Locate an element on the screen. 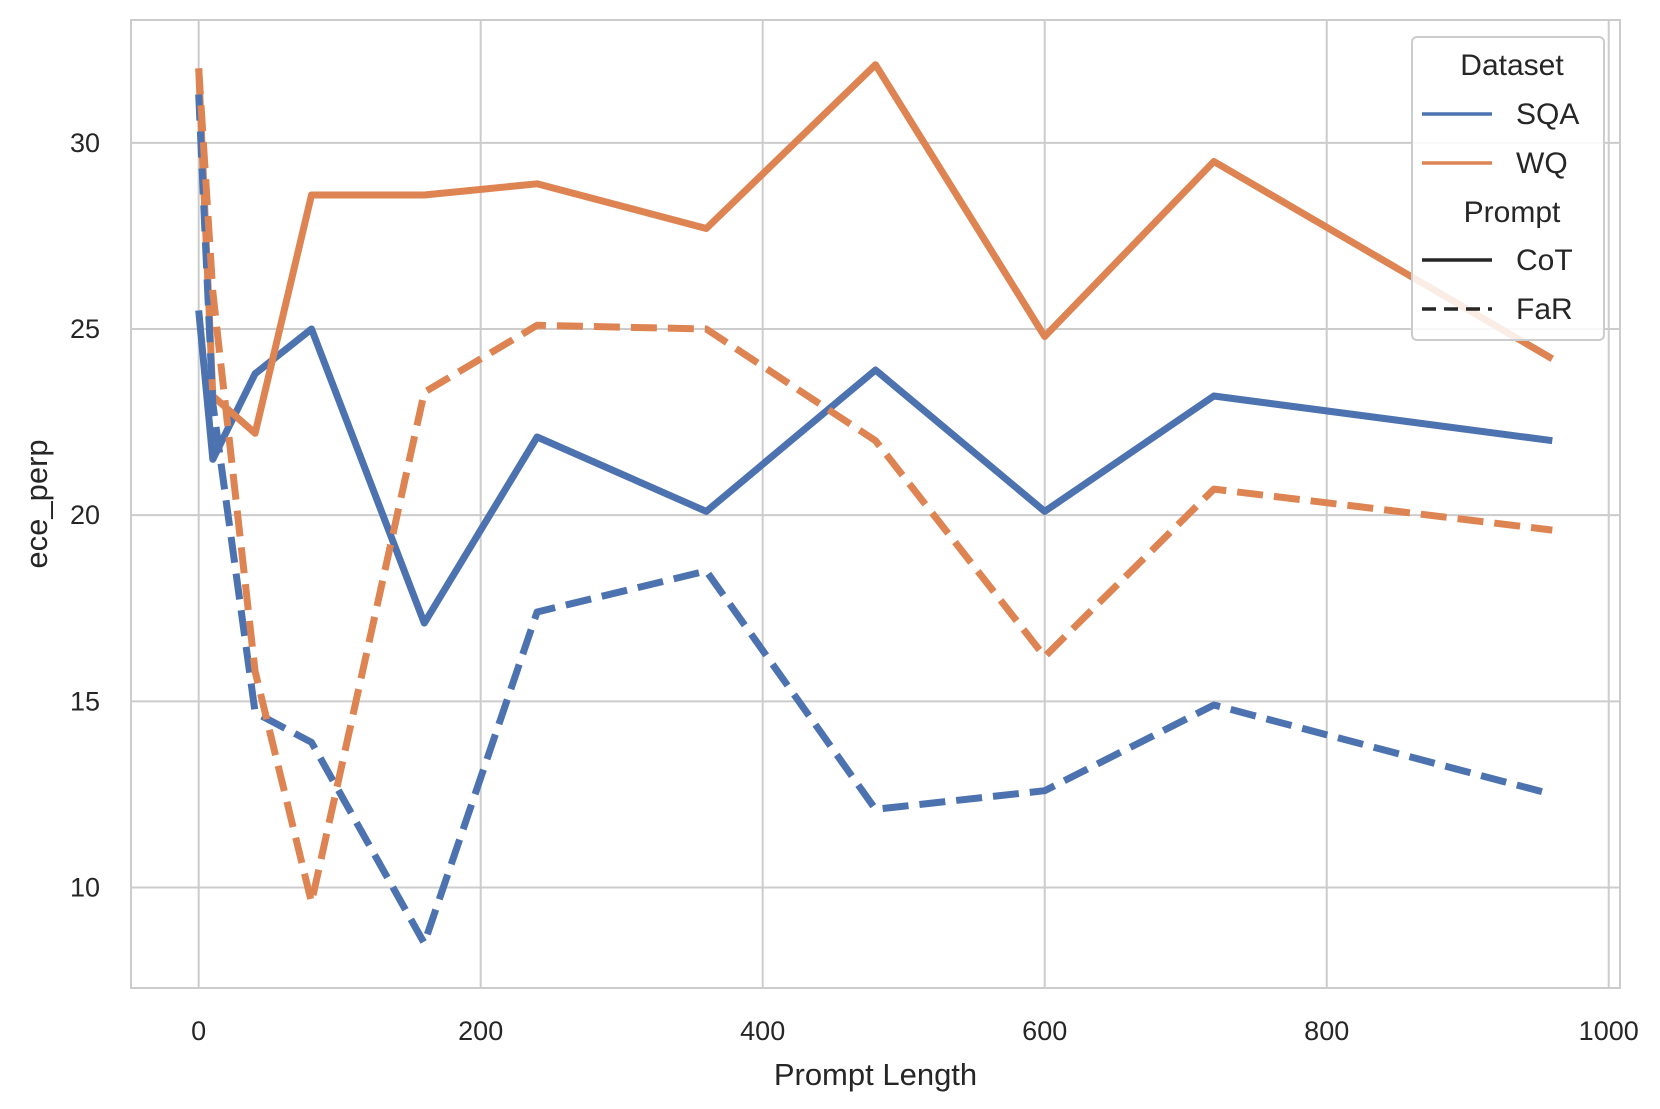 Image resolution: width=1660 pixels, height=1109 pixels. x-tick-label: 200 is located at coordinates (480, 1031).